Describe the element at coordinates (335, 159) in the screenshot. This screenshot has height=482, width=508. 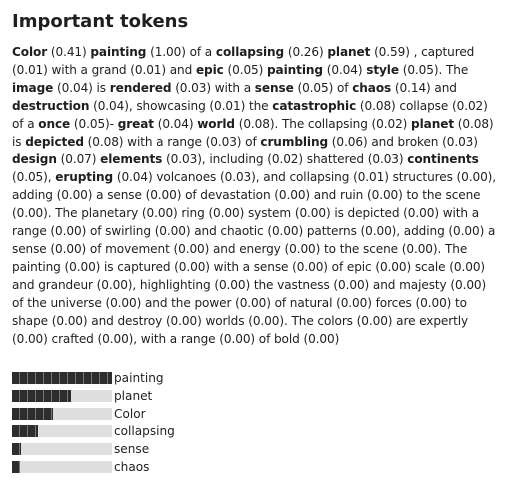
I see `token-word: shattered` at that location.